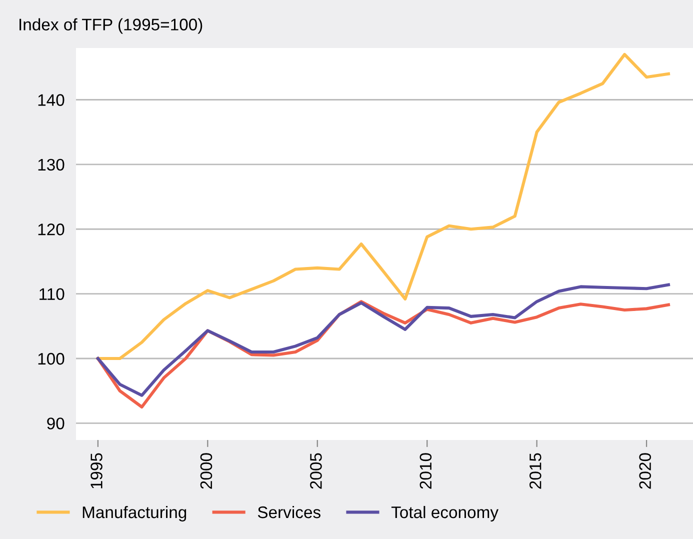  I want to click on y-tick-label: 140, so click(51, 100).